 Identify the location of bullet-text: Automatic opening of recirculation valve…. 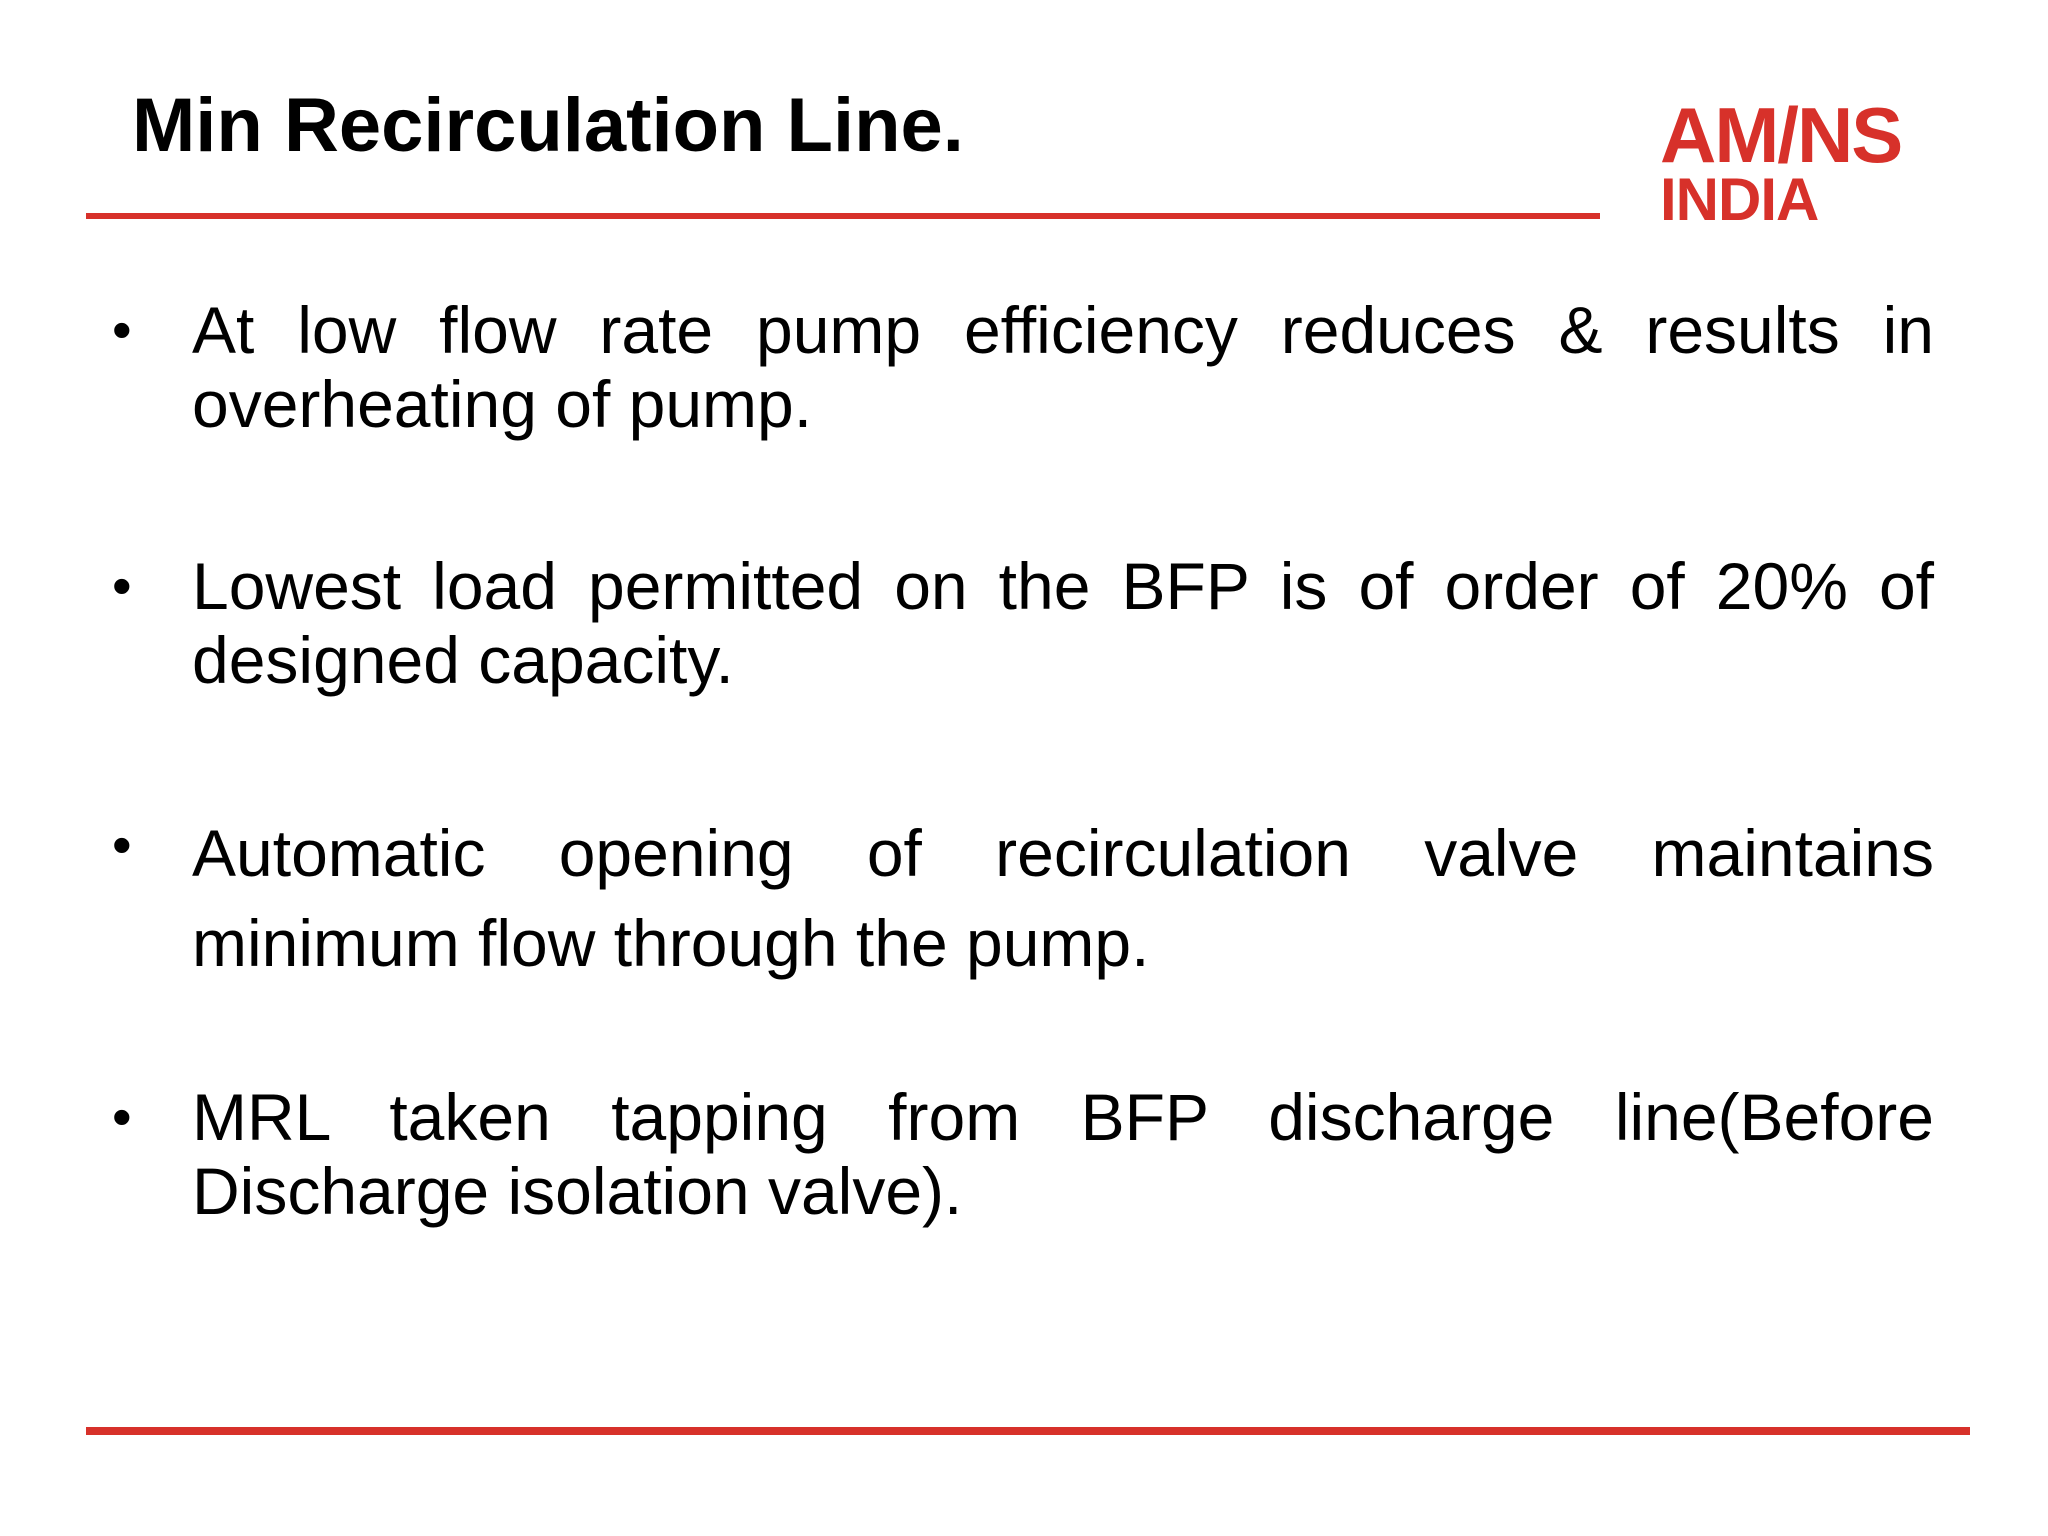
(1063, 898).